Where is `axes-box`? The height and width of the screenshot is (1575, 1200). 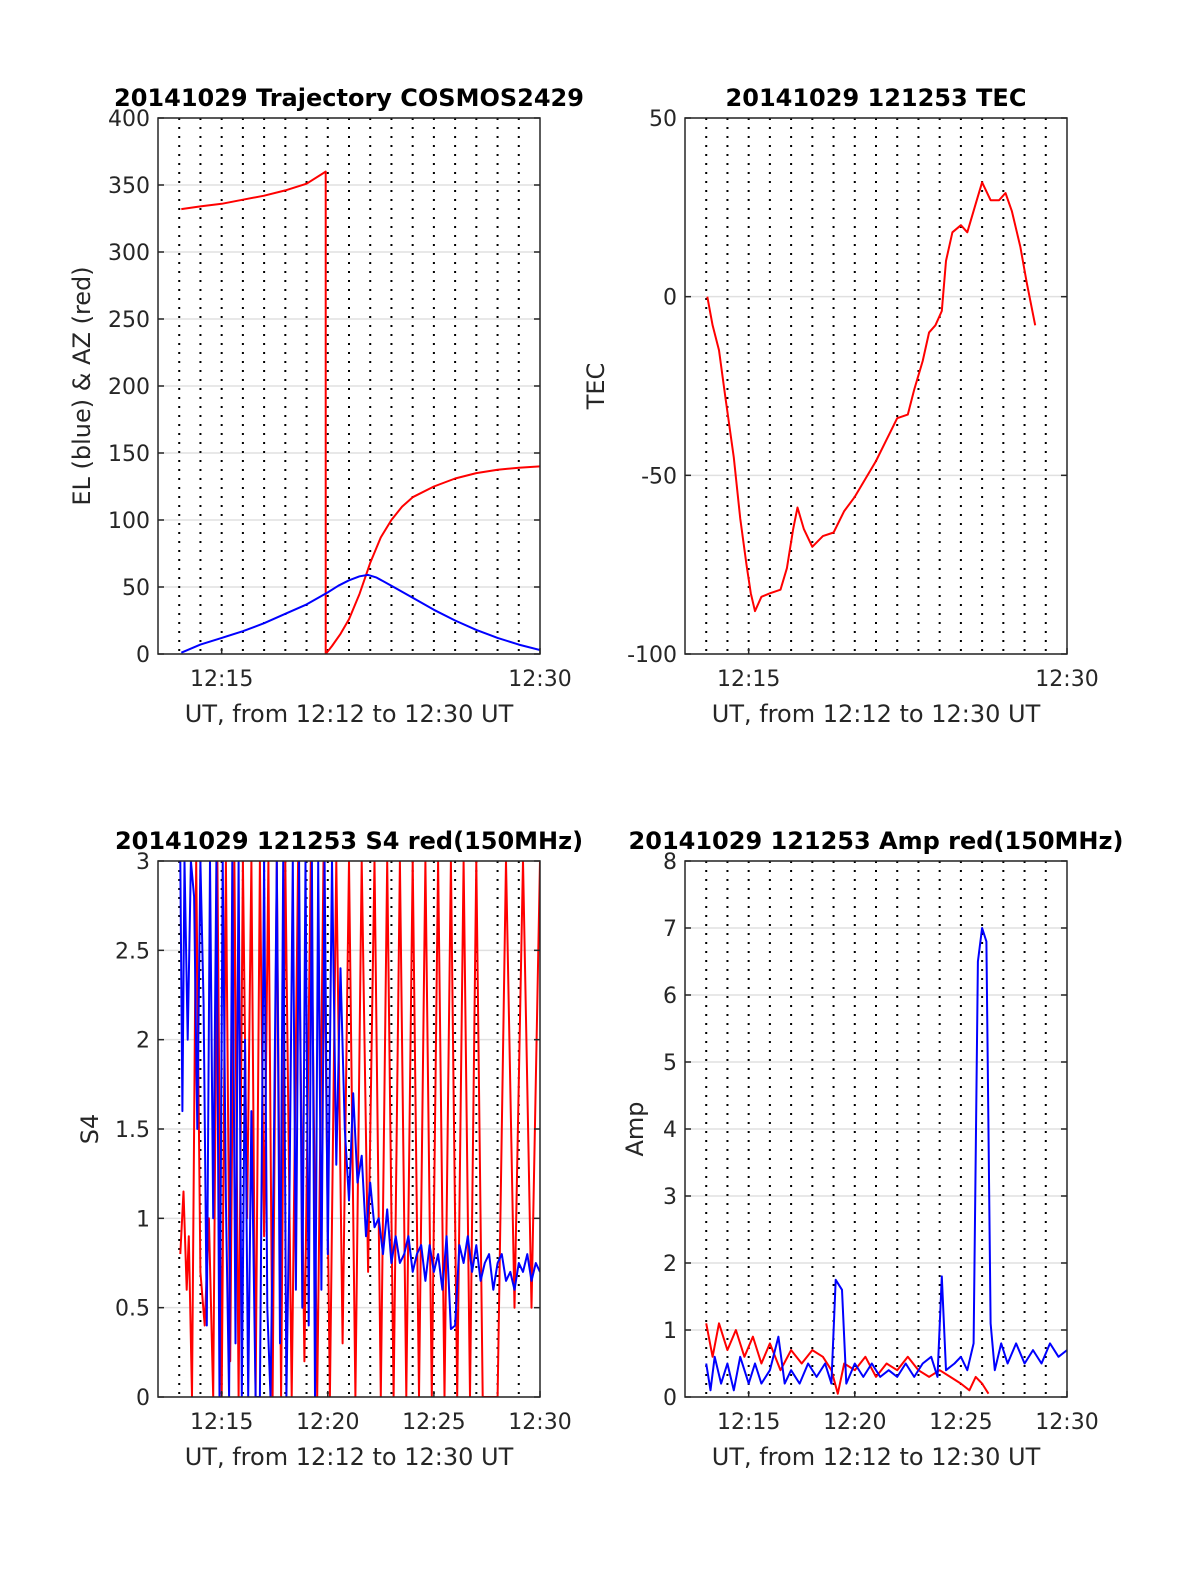 axes-box is located at coordinates (876, 386).